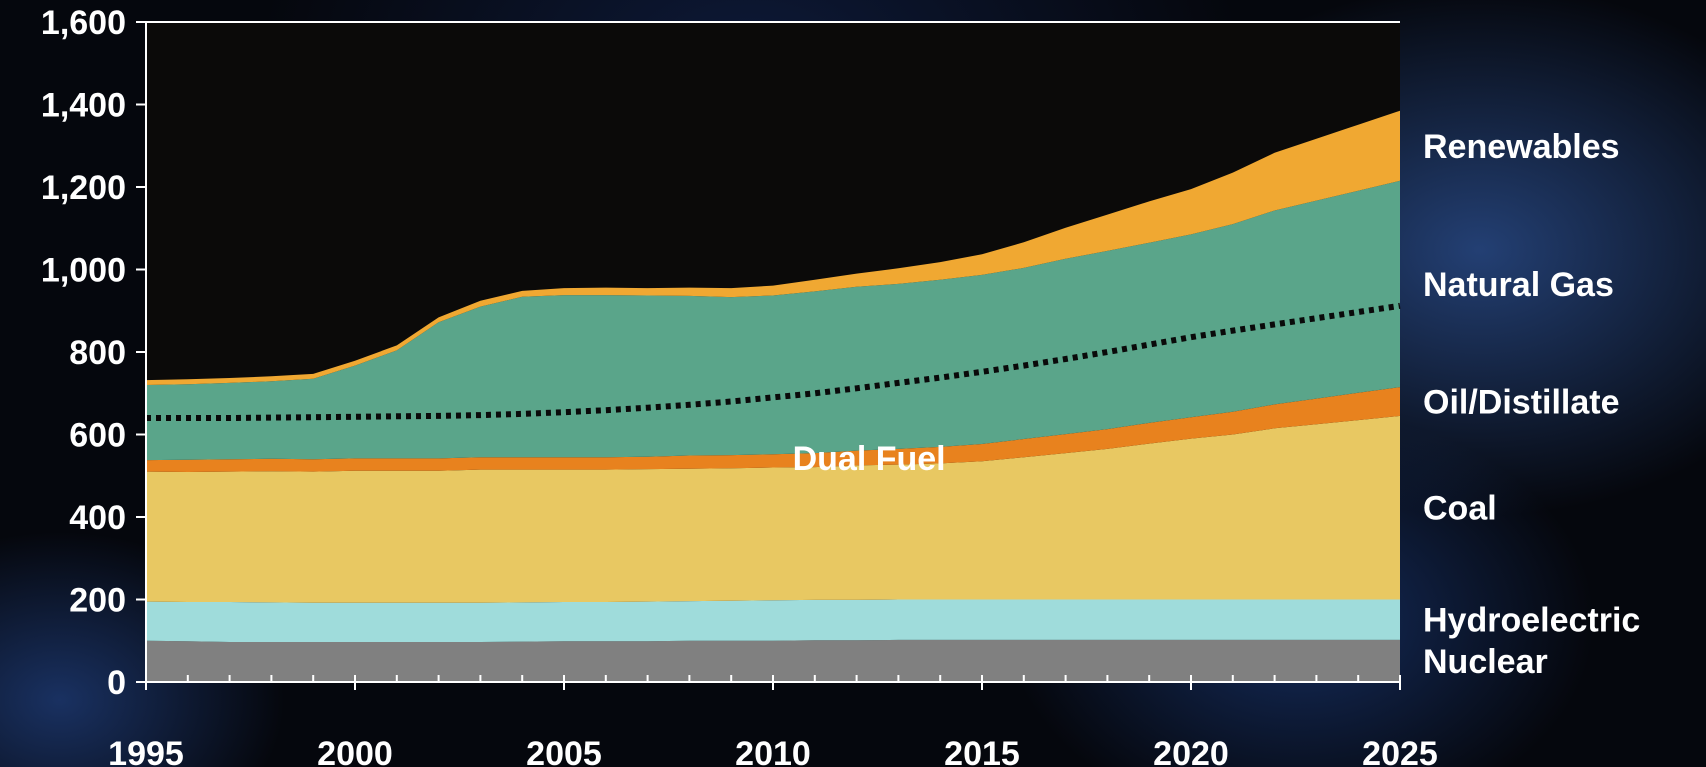 The height and width of the screenshot is (767, 1706). Describe the element at coordinates (146, 751) in the screenshot. I see `x-tick-label: 1995` at that location.